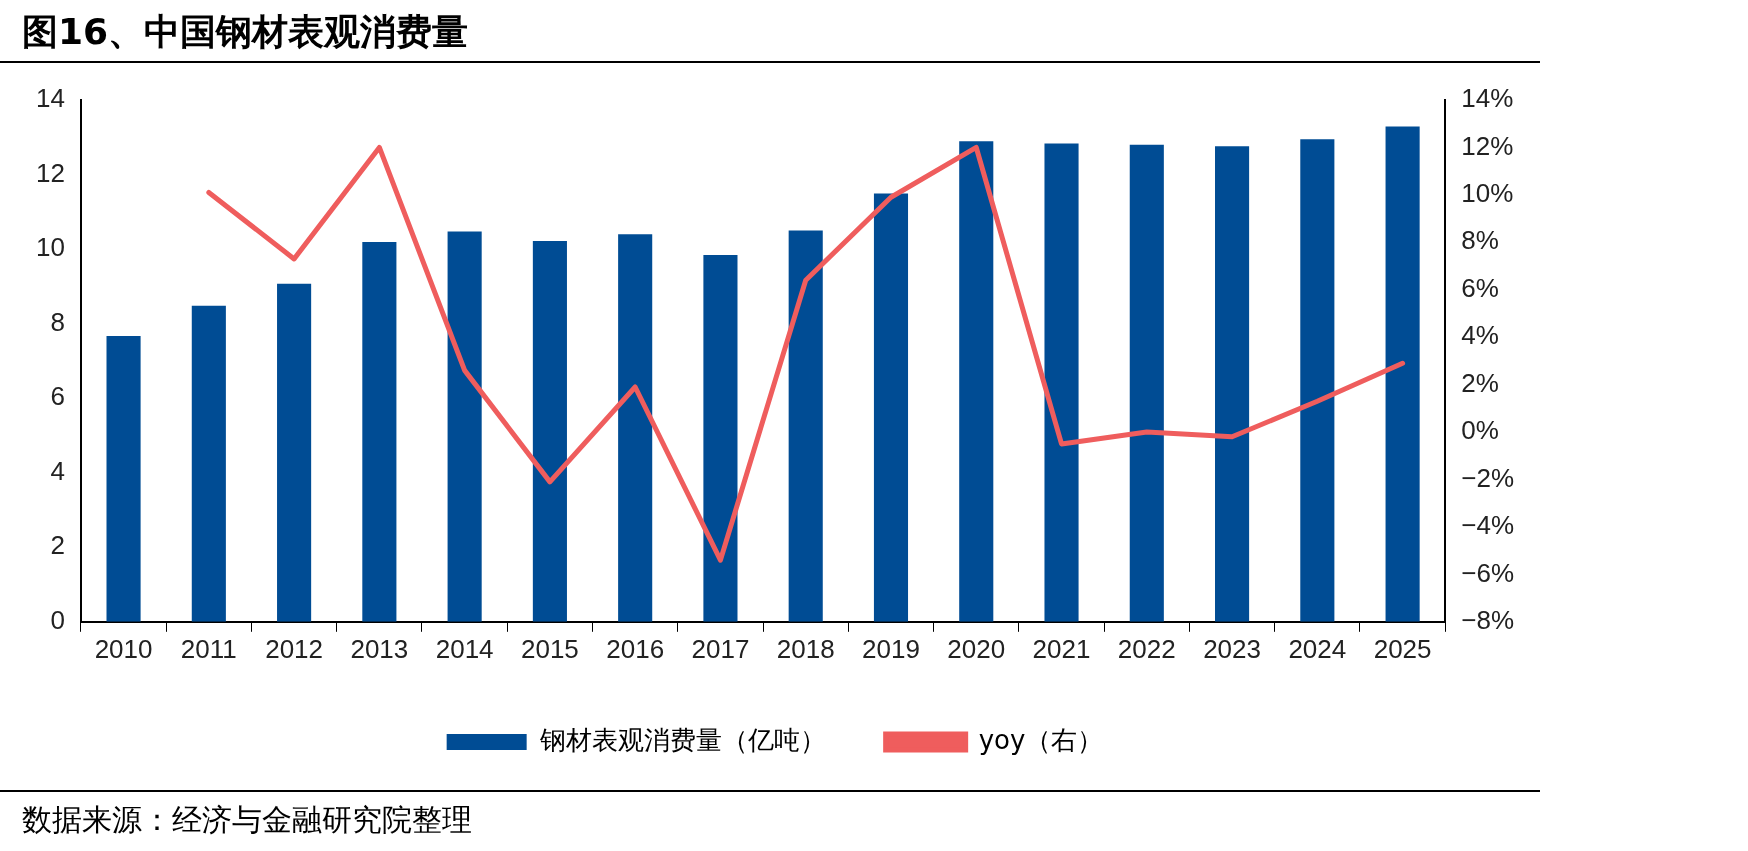 The width and height of the screenshot is (1748, 851). What do you see at coordinates (976, 648) in the screenshot?
I see `x-tick-label: 2020` at bounding box center [976, 648].